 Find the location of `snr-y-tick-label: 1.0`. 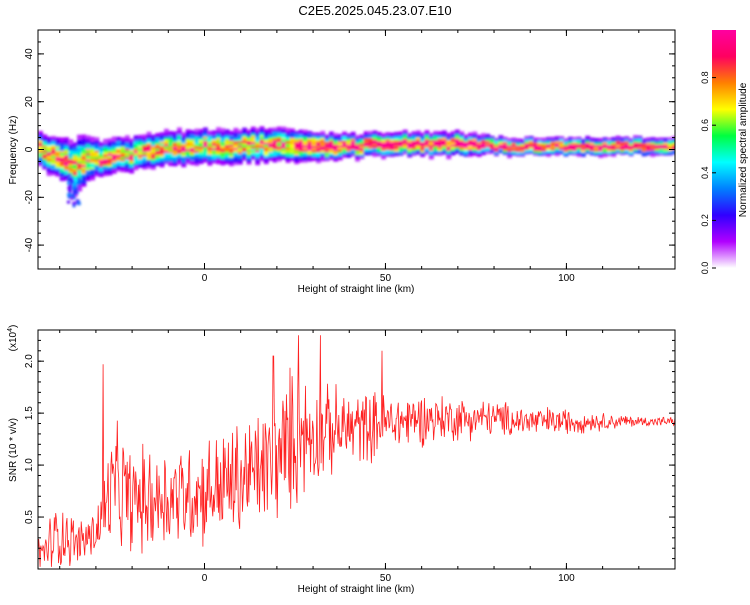

snr-y-tick-label: 1.0 is located at coordinates (29, 465).